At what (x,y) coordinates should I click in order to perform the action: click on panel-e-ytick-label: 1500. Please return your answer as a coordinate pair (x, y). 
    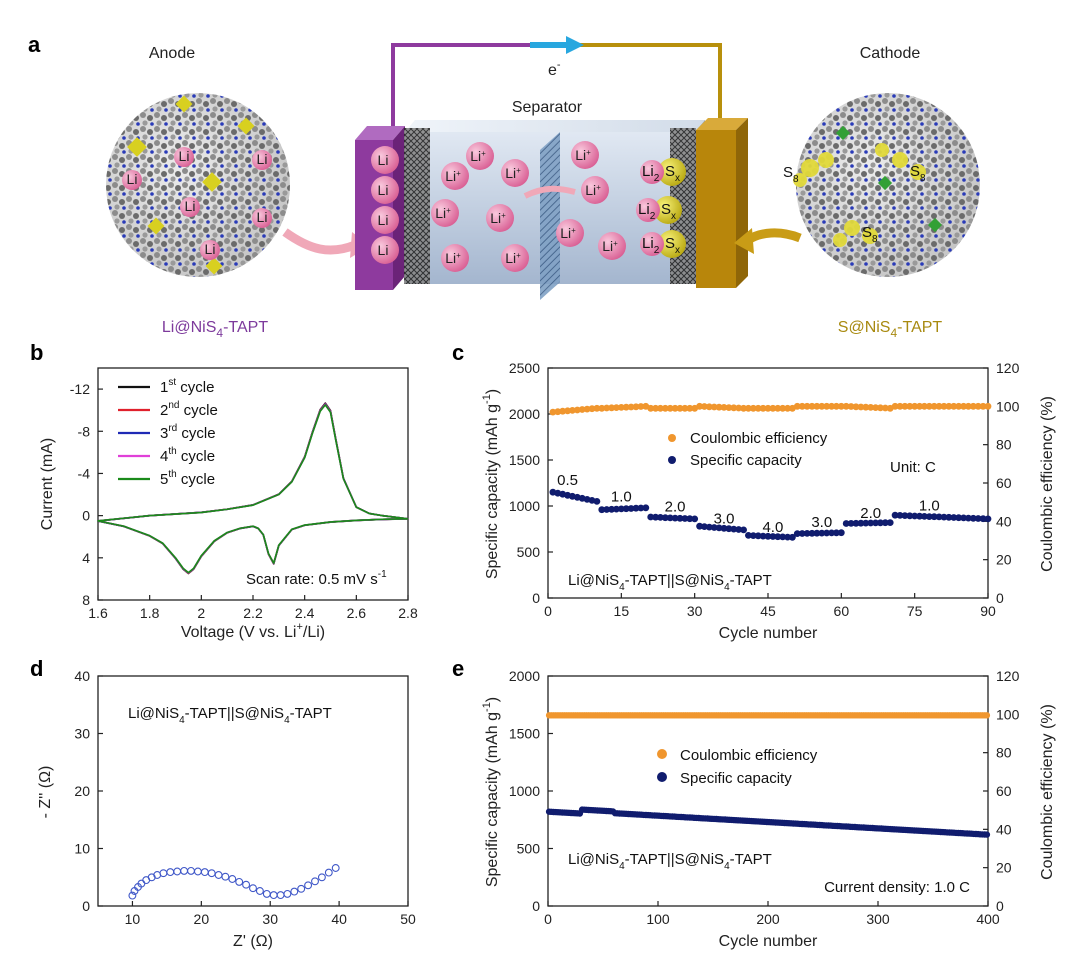
    Looking at the image, I should click on (524, 734).